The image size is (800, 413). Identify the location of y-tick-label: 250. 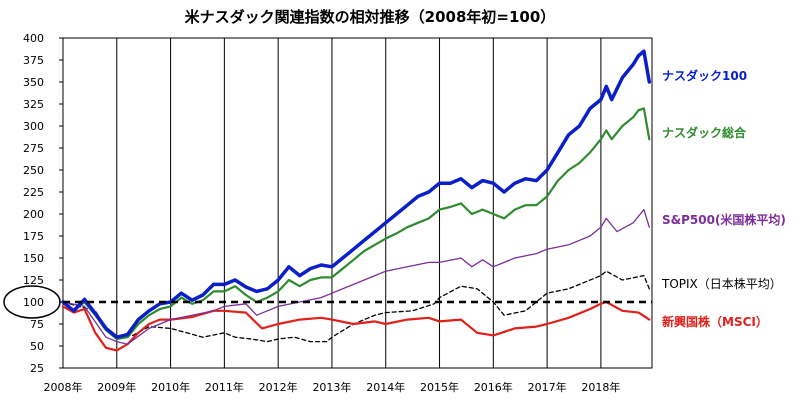
(33, 170).